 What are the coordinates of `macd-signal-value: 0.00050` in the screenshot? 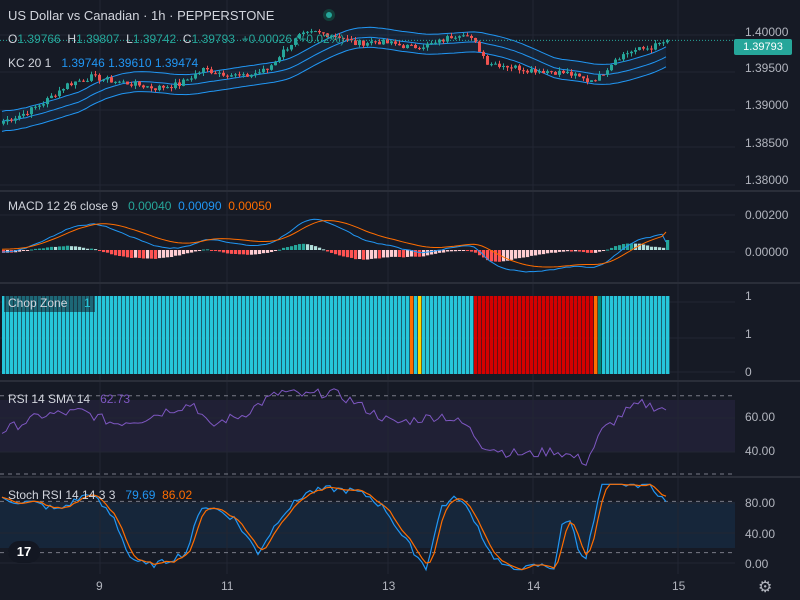 It's located at (250, 206).